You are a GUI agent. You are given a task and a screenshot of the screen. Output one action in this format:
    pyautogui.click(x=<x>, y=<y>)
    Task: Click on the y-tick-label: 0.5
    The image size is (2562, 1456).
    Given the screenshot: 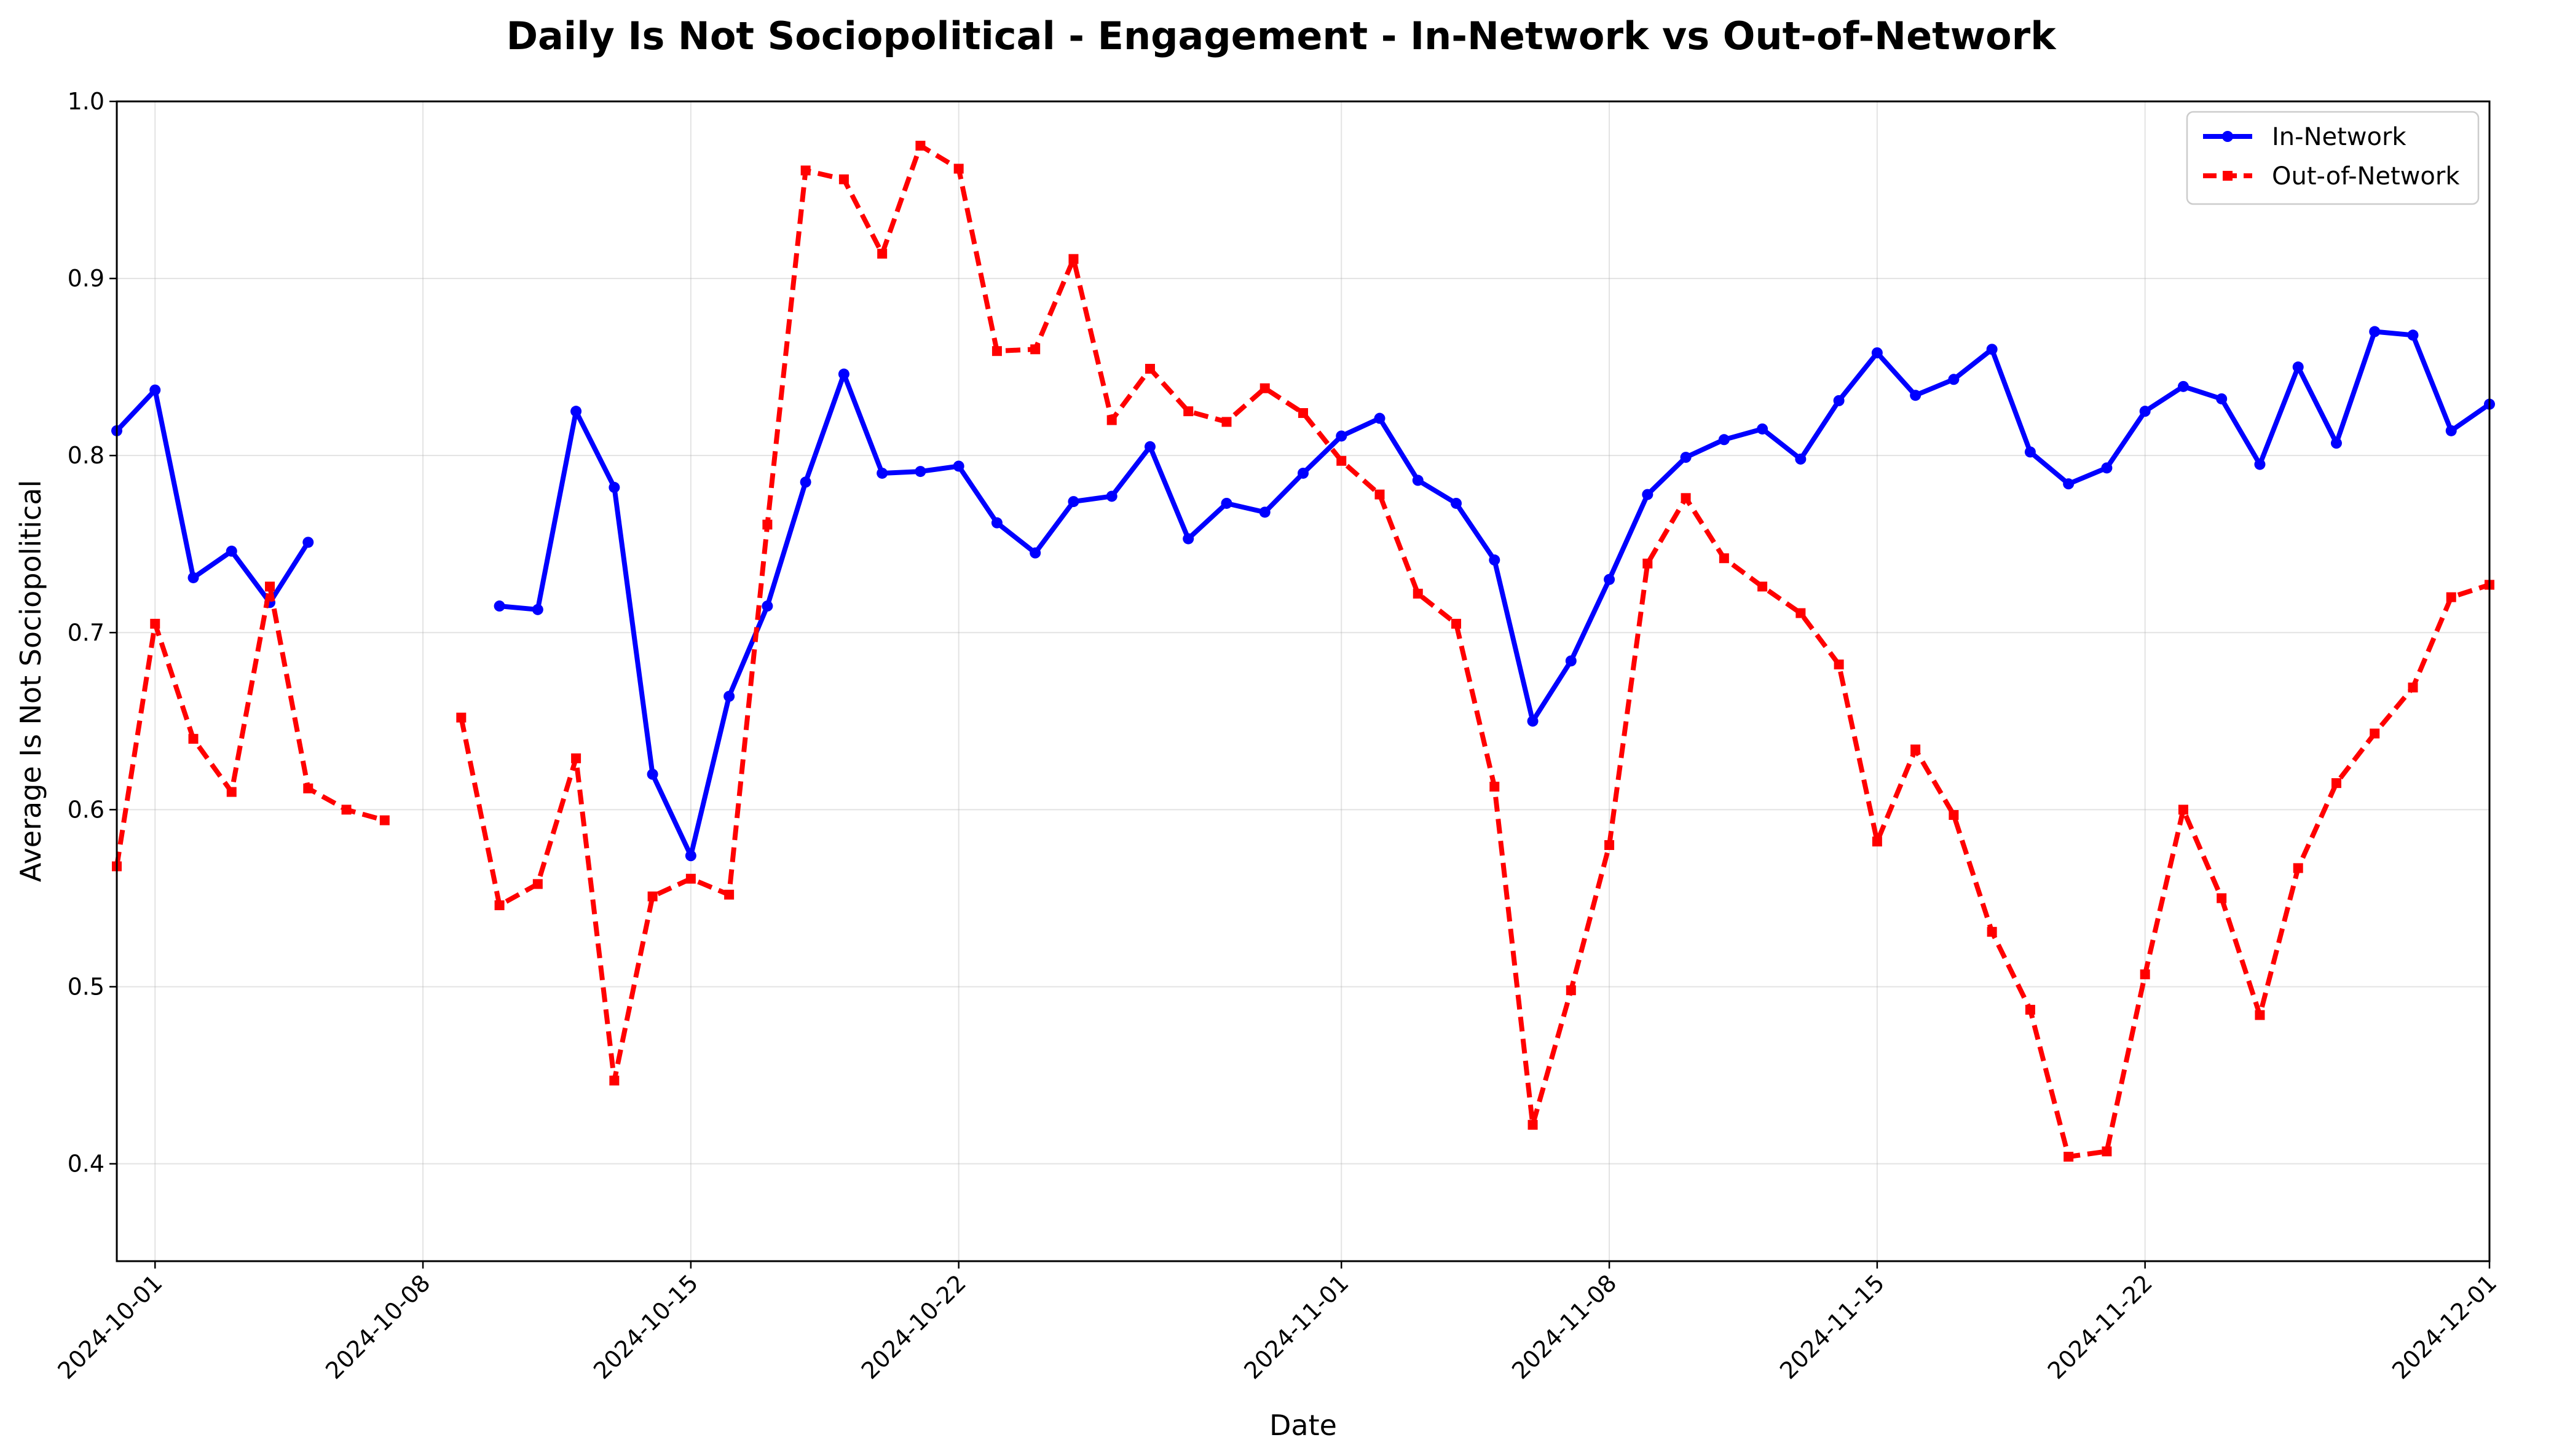 What is the action you would take?
    pyautogui.click(x=86, y=986)
    